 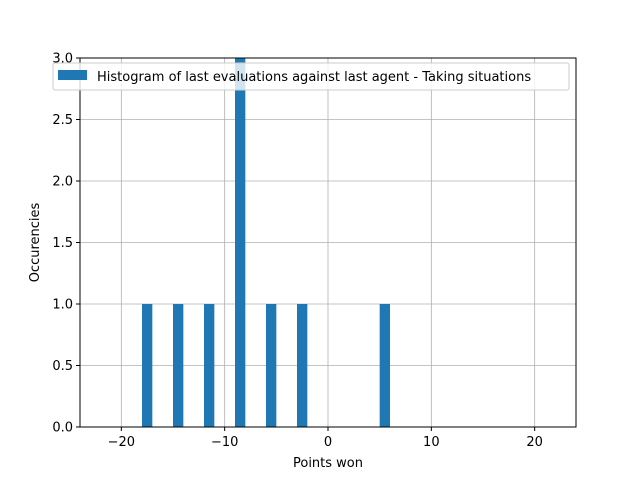 I want to click on x-tick-label: 20, so click(x=534, y=442).